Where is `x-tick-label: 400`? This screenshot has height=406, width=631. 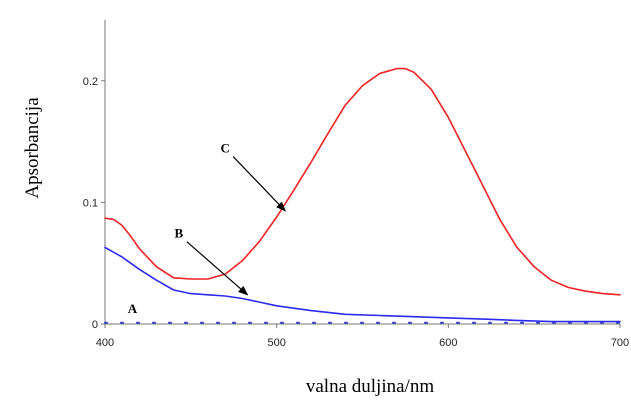
x-tick-label: 400 is located at coordinates (105, 343).